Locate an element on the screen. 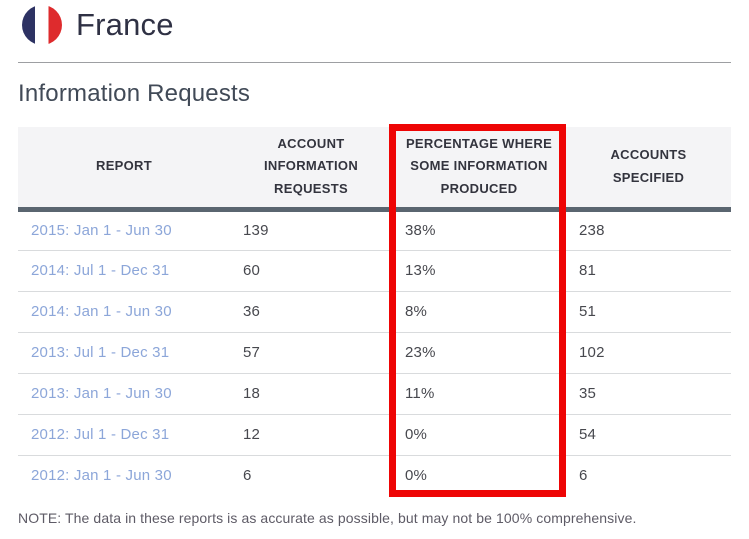 The image size is (749, 539). table-row: 2012: Jul 1 - Dec 31 12 0% 54 is located at coordinates (374, 435).